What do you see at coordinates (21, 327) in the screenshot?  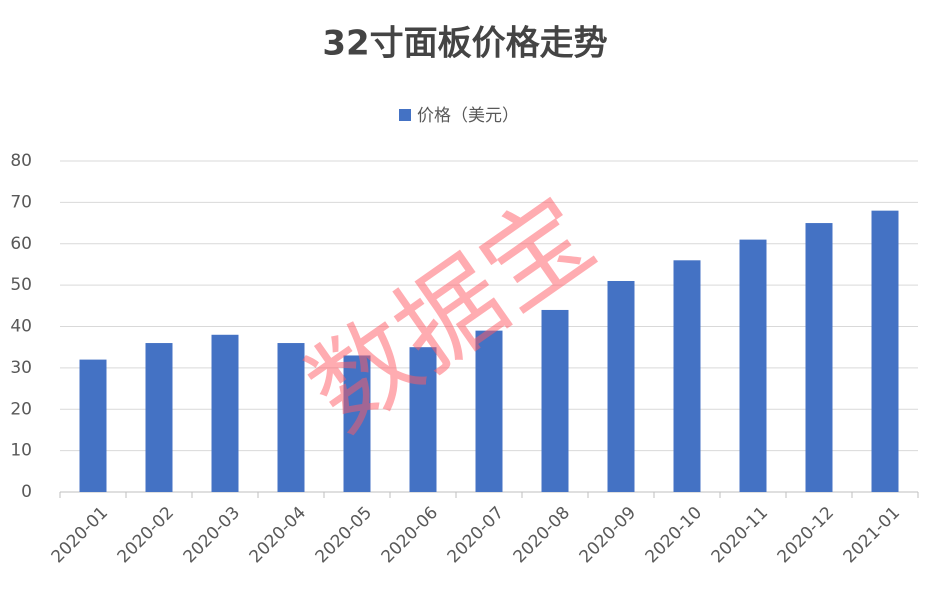 I see `y-tick-label: 40` at bounding box center [21, 327].